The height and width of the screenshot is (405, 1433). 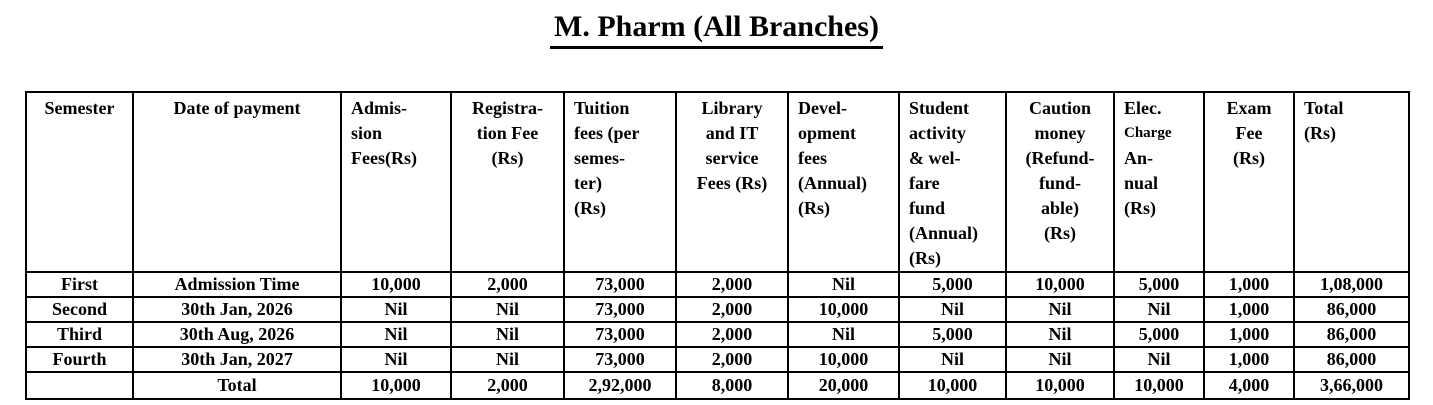 What do you see at coordinates (1351, 385) in the screenshot?
I see `table-cell: 3,66,000` at bounding box center [1351, 385].